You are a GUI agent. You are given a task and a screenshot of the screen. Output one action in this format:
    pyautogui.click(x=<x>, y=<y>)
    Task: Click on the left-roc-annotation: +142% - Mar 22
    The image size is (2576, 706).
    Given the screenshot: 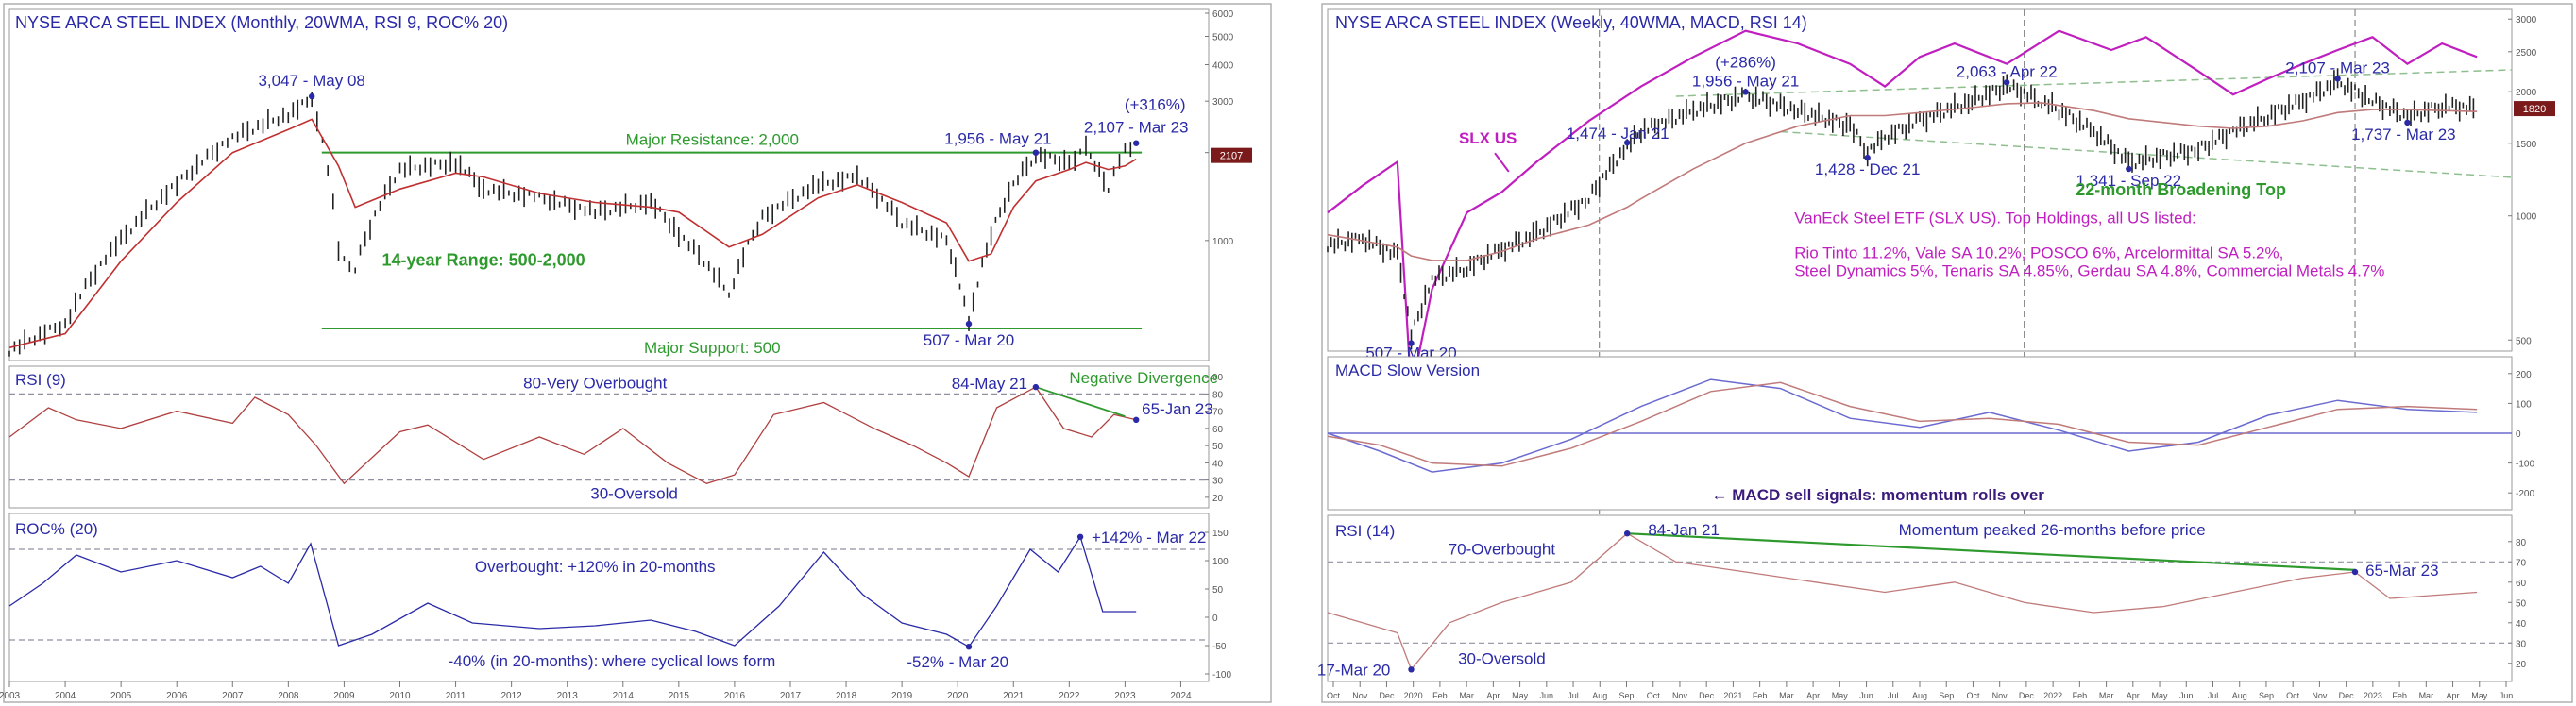 What is the action you would take?
    pyautogui.click(x=1149, y=537)
    